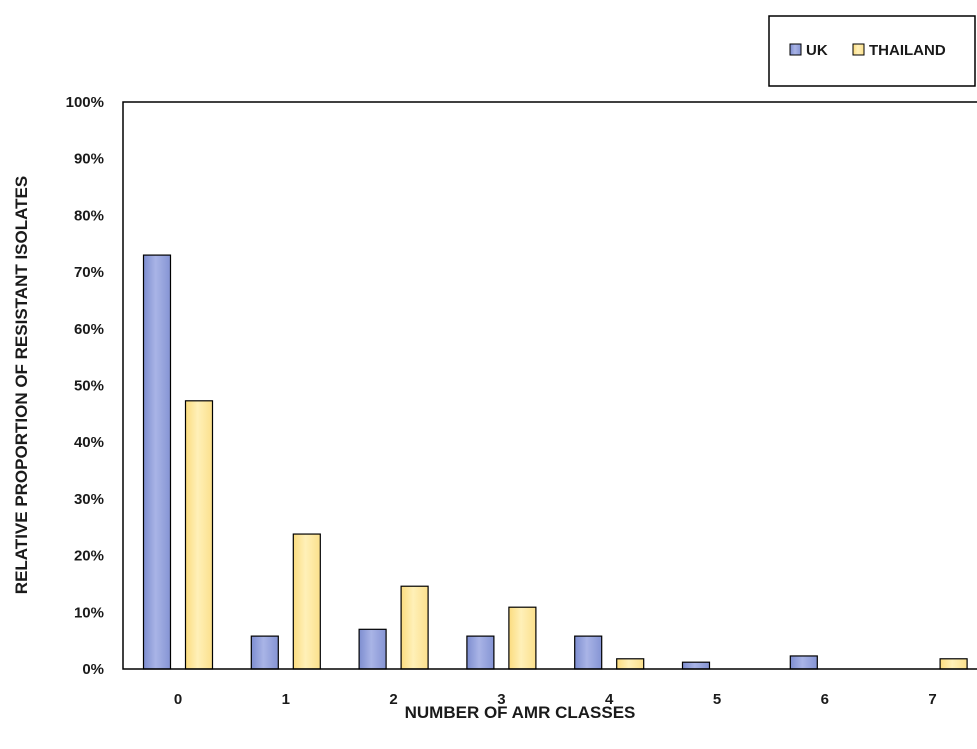 The image size is (977, 749). What do you see at coordinates (609, 699) in the screenshot?
I see `x-tick-label: 4` at bounding box center [609, 699].